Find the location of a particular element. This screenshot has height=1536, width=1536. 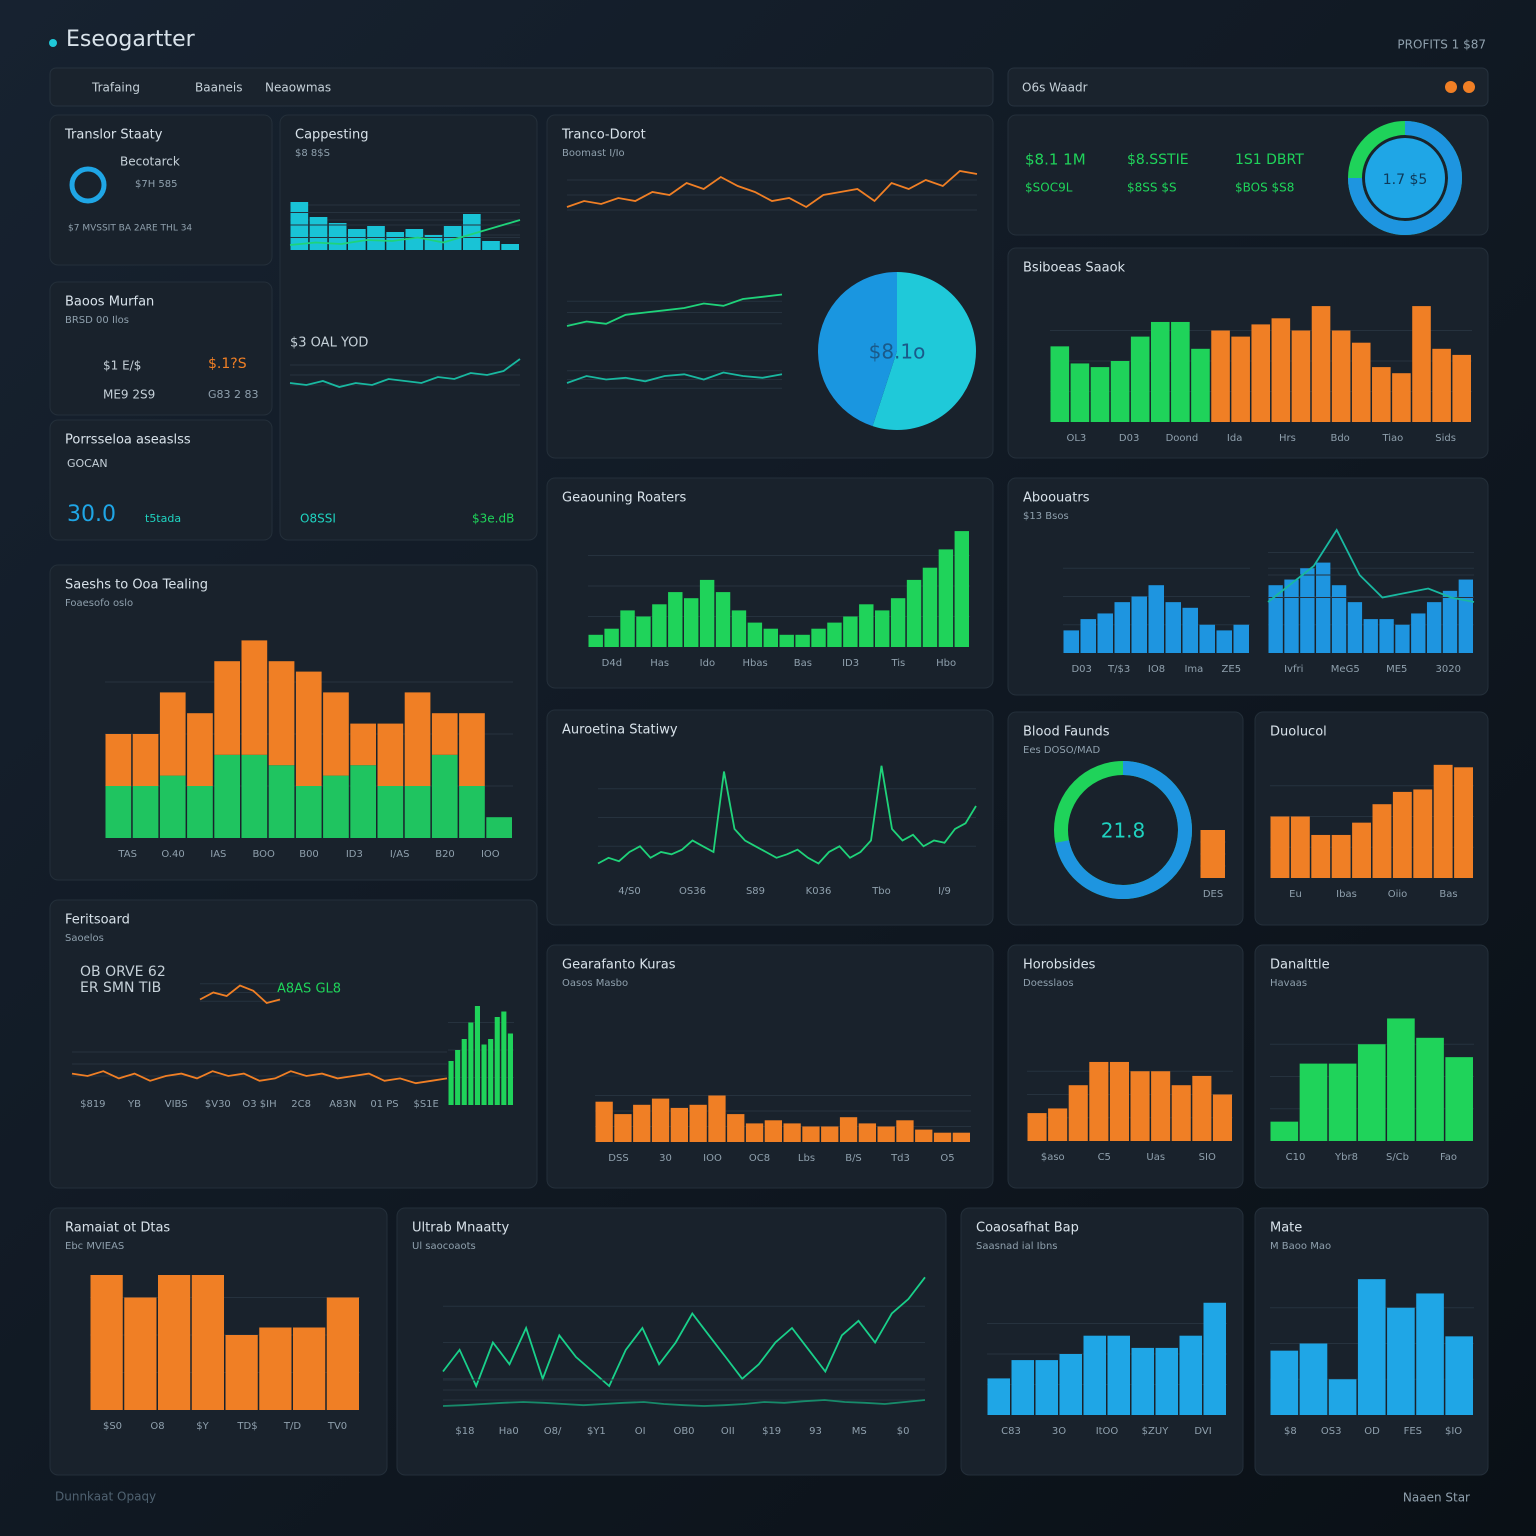

panel-text: OB ORVE 62 is located at coordinates (123, 972).